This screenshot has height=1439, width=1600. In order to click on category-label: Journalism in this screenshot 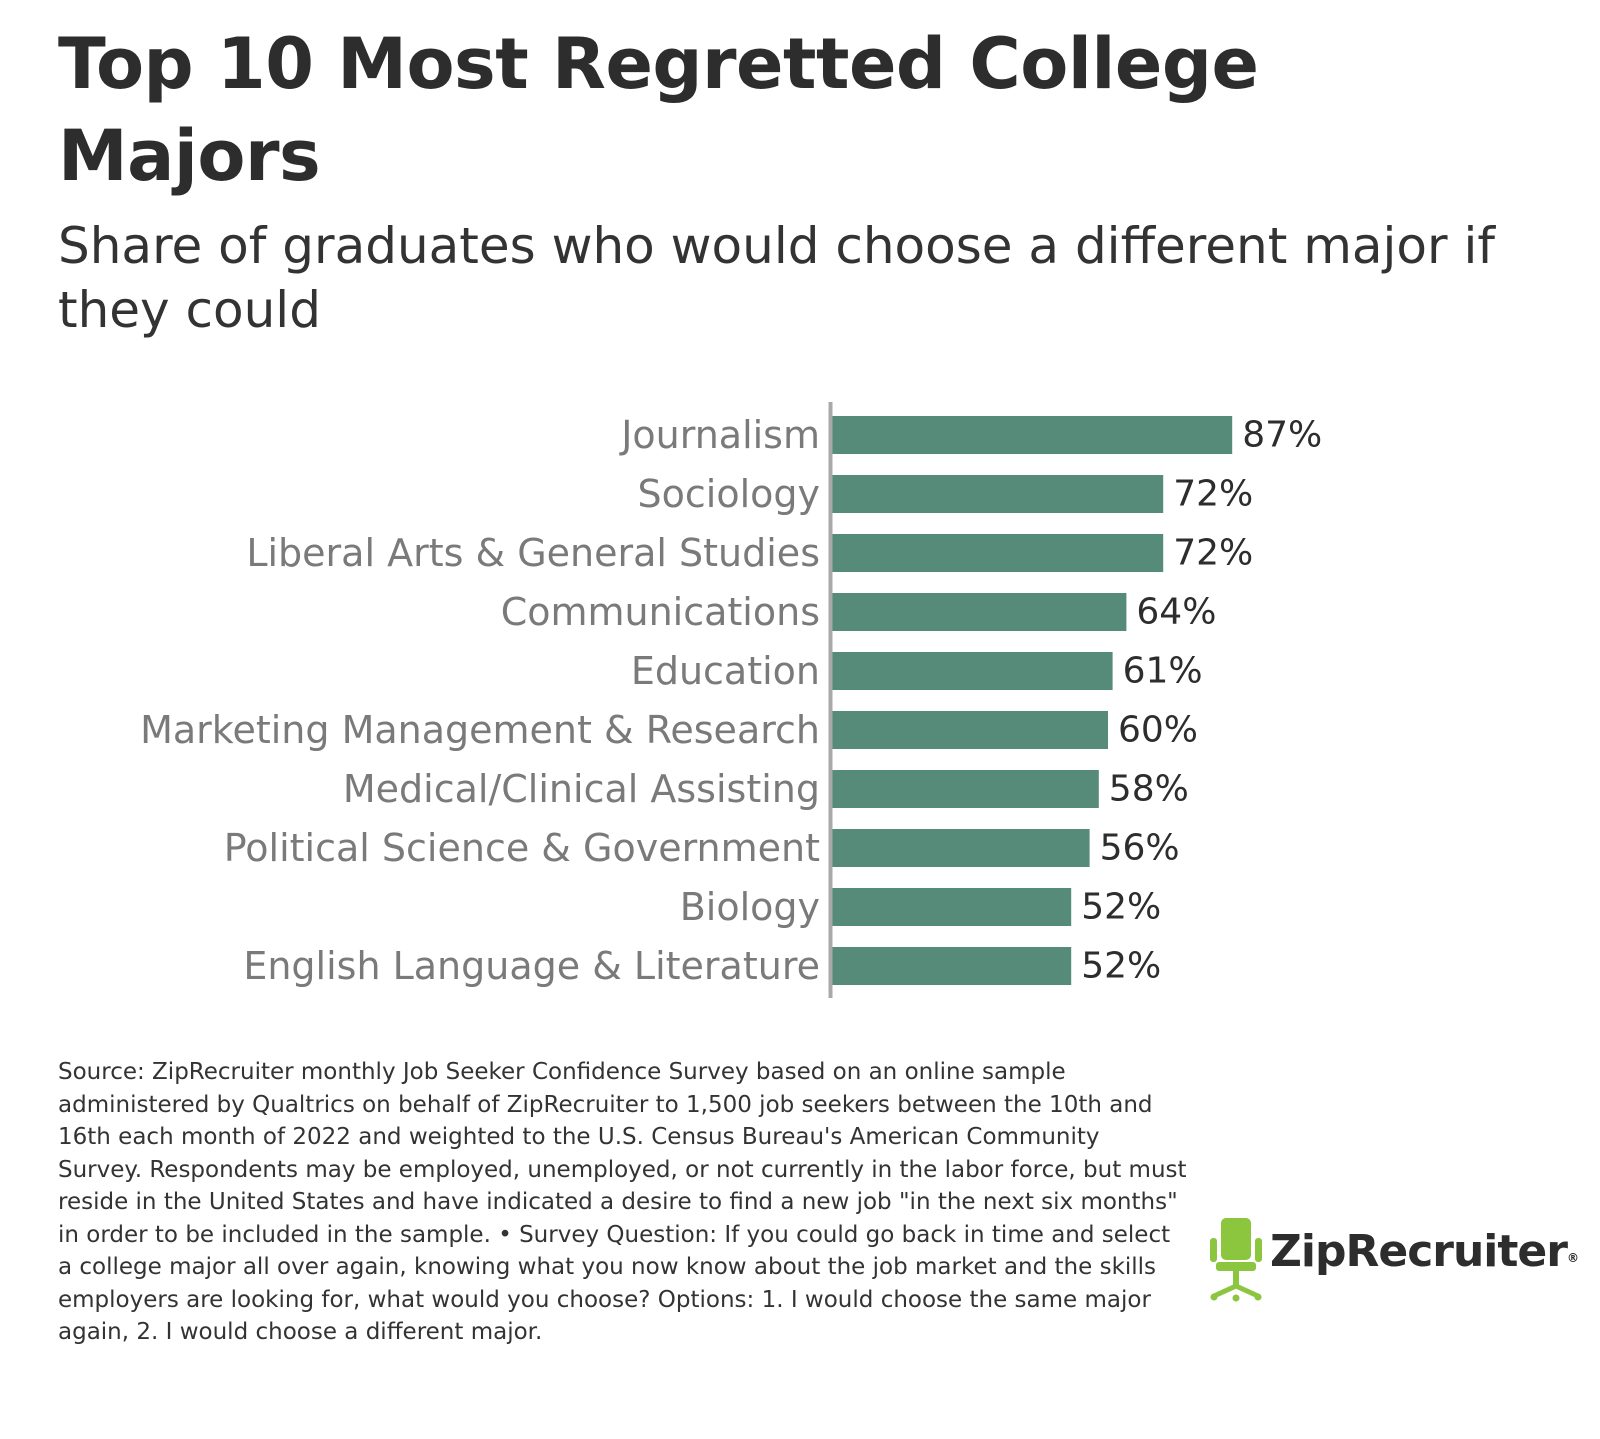, I will do `click(719, 435)`.